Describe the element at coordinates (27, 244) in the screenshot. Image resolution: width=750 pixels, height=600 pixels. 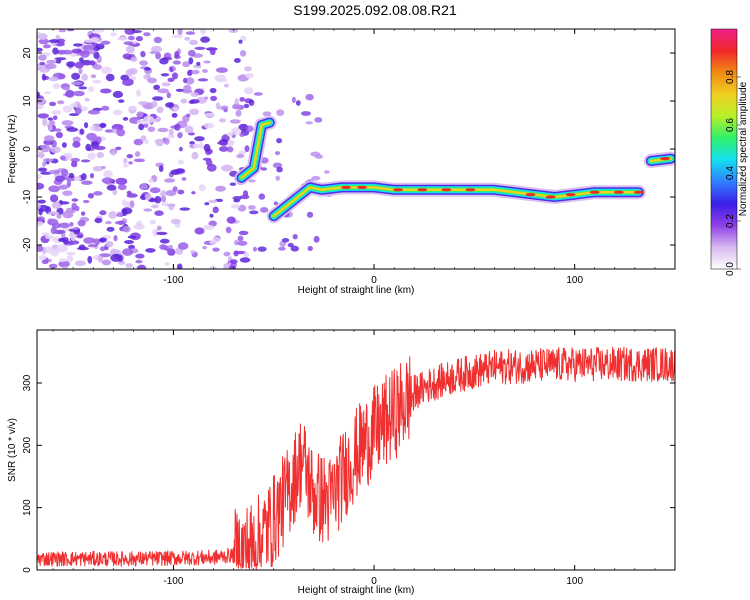
I see `y-tick-label: -20` at that location.